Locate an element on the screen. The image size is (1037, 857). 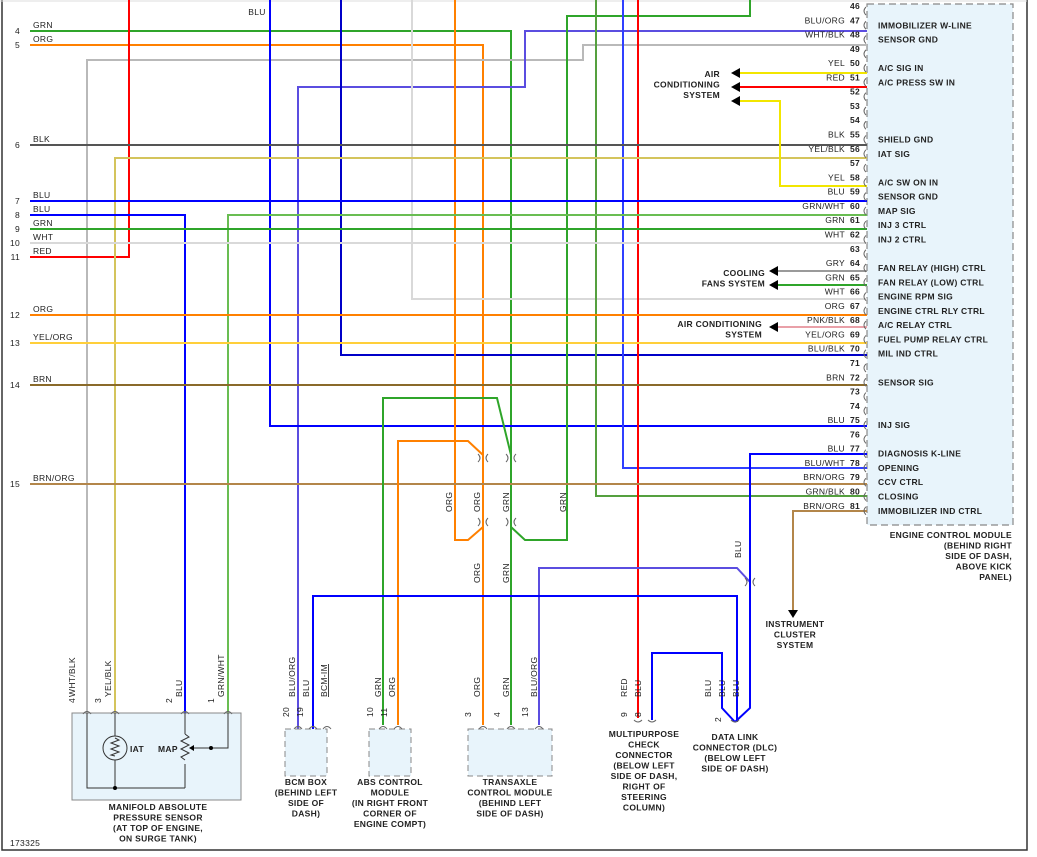
ecm-pin-function: IMMOBILIZER W-LINE is located at coordinates (925, 25).